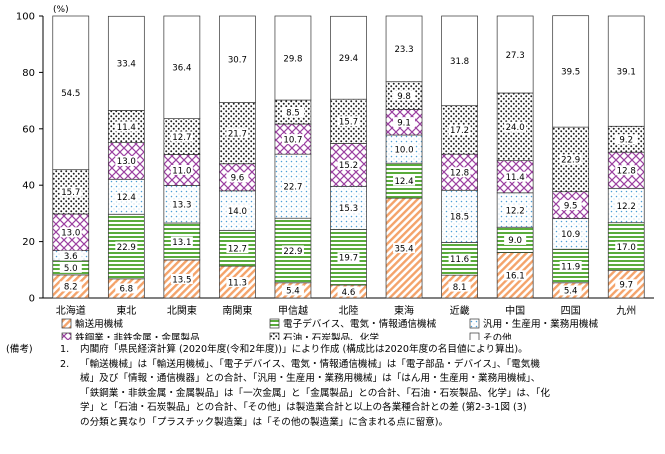  What do you see at coordinates (238, 179) in the screenshot?
I see `data-label: 9.6` at bounding box center [238, 179].